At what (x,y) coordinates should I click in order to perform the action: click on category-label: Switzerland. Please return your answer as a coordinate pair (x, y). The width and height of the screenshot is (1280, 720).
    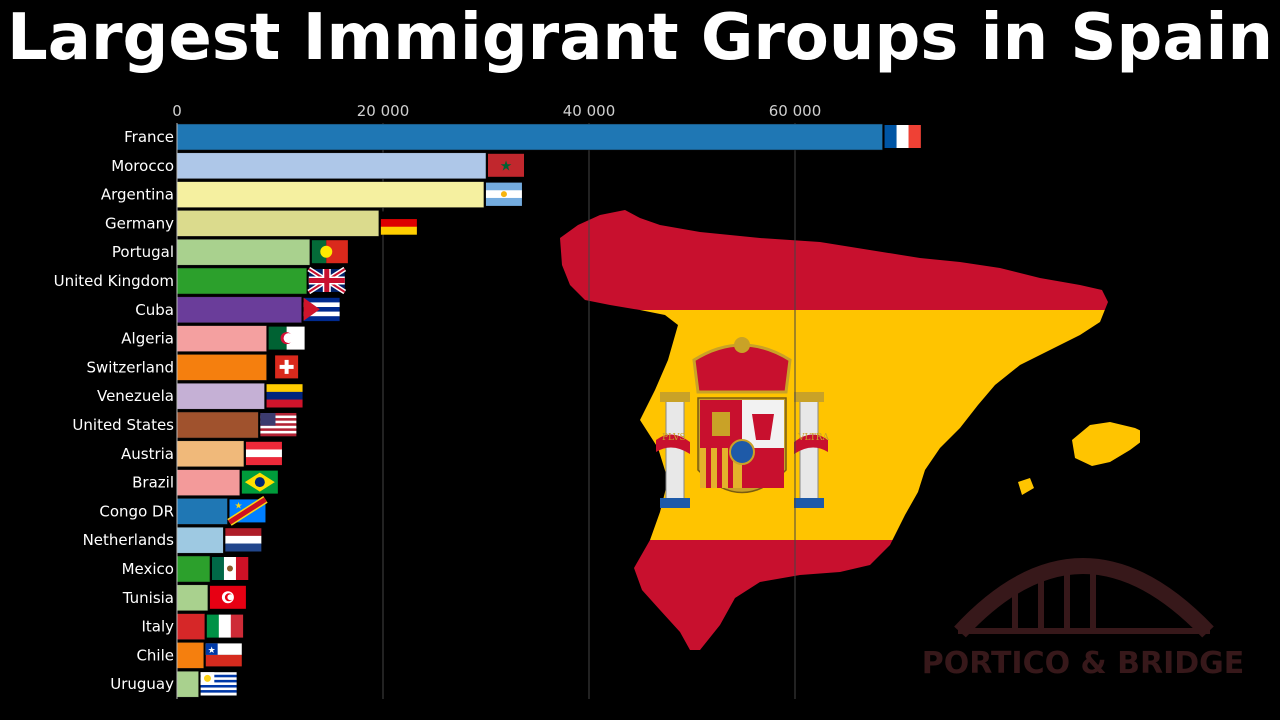
    Looking at the image, I should click on (131, 367).